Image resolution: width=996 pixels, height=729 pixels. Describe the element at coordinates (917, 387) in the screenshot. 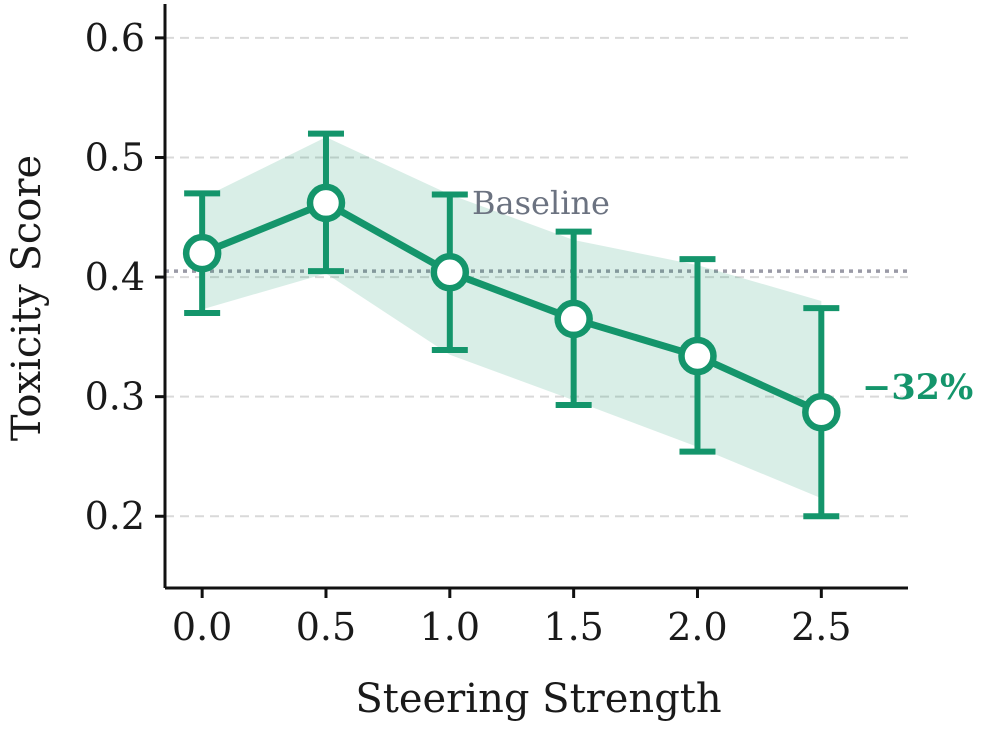

I see `reduction-annotation: −32%` at that location.